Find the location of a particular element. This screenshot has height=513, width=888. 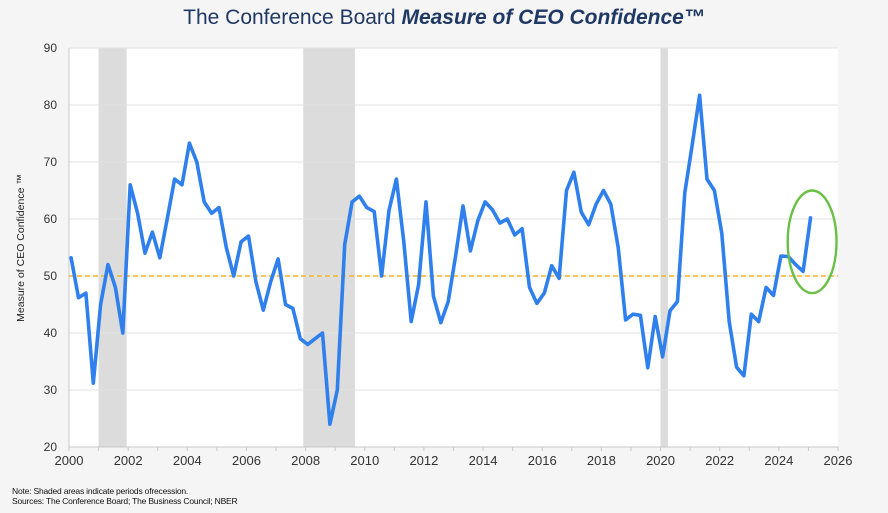

y-tick-label: 90 is located at coordinates (51, 48).